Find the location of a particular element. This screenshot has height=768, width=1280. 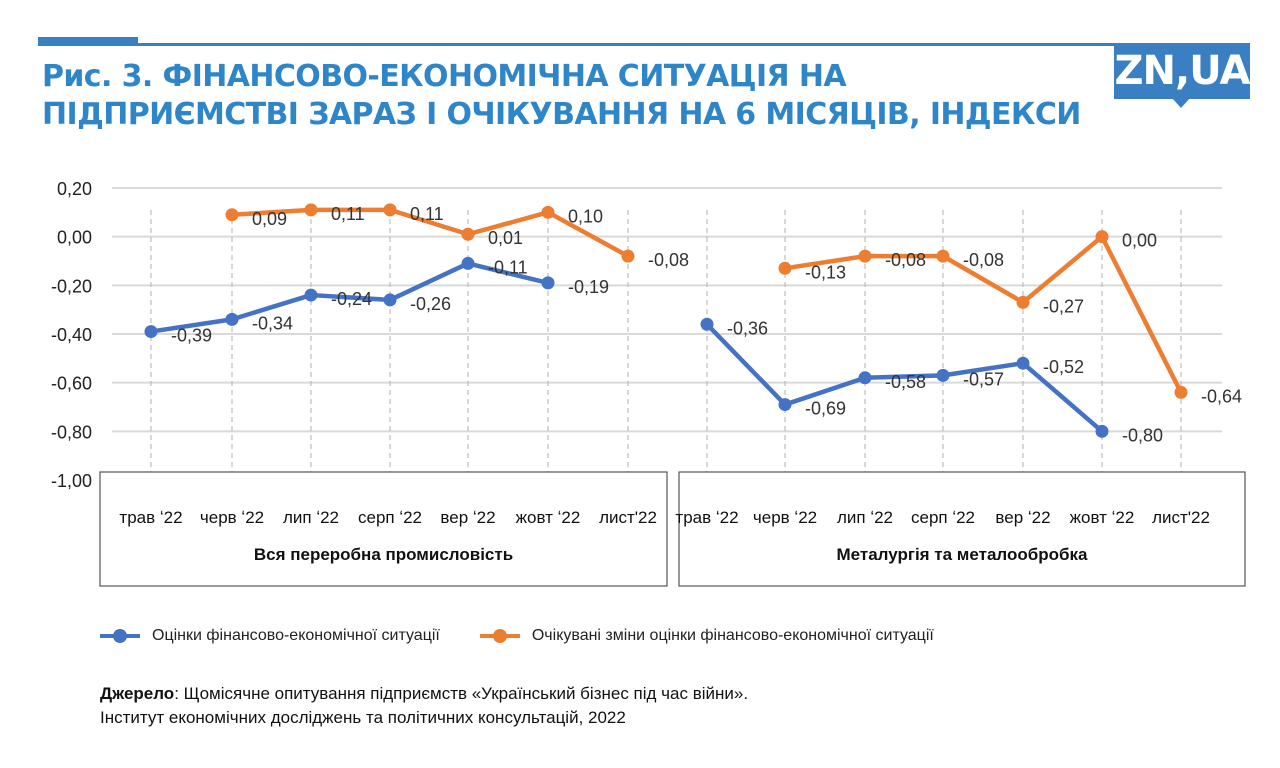

data-label-current: -0,36 is located at coordinates (747, 328).